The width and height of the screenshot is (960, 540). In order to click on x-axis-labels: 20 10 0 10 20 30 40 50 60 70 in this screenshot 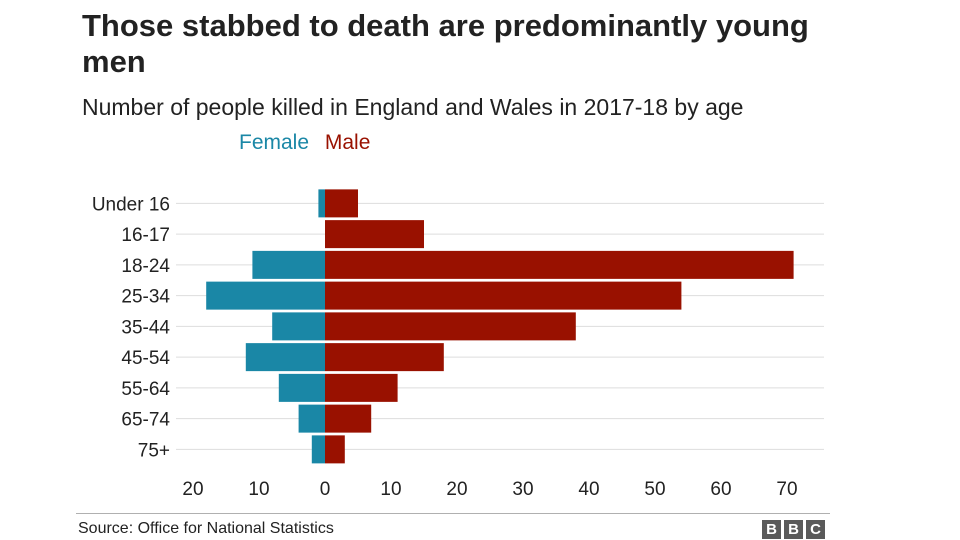, I will do `click(489, 489)`.